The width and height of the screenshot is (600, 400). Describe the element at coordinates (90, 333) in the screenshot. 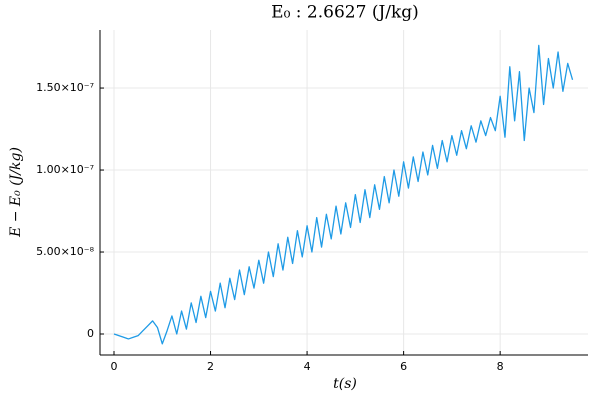

I see `y-tick-label: 0` at that location.